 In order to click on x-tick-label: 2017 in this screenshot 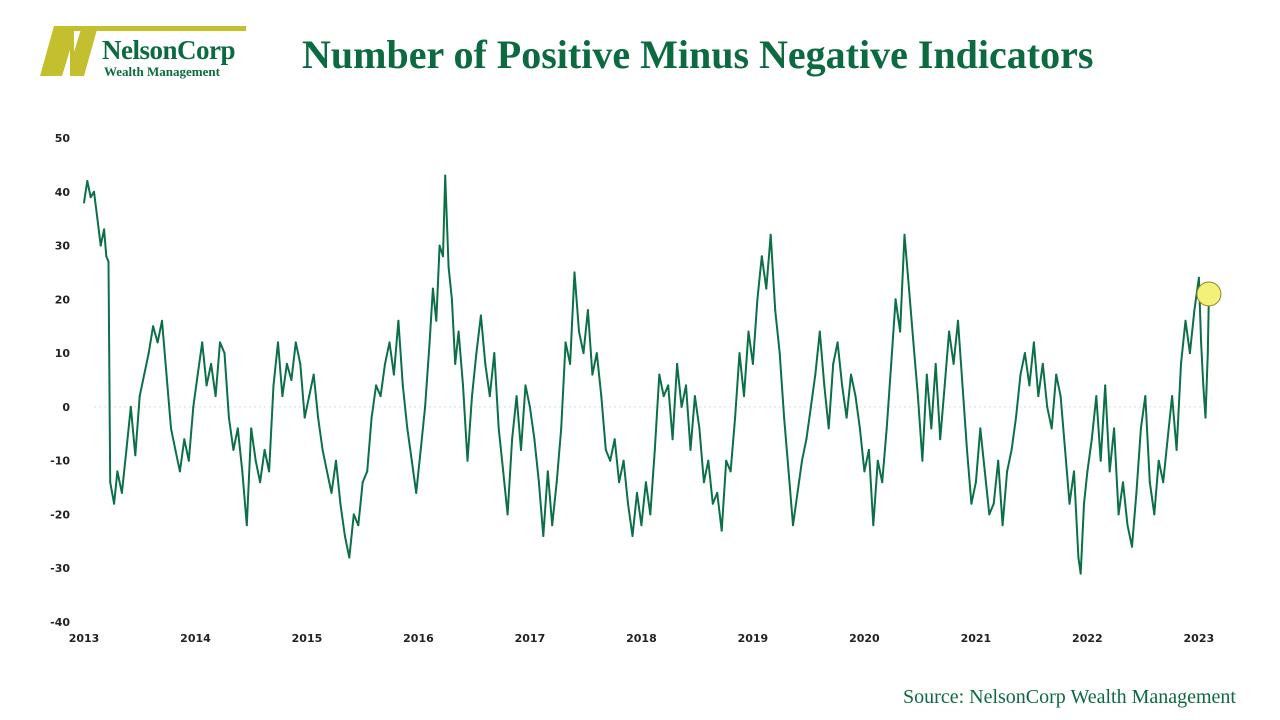, I will do `click(530, 638)`.